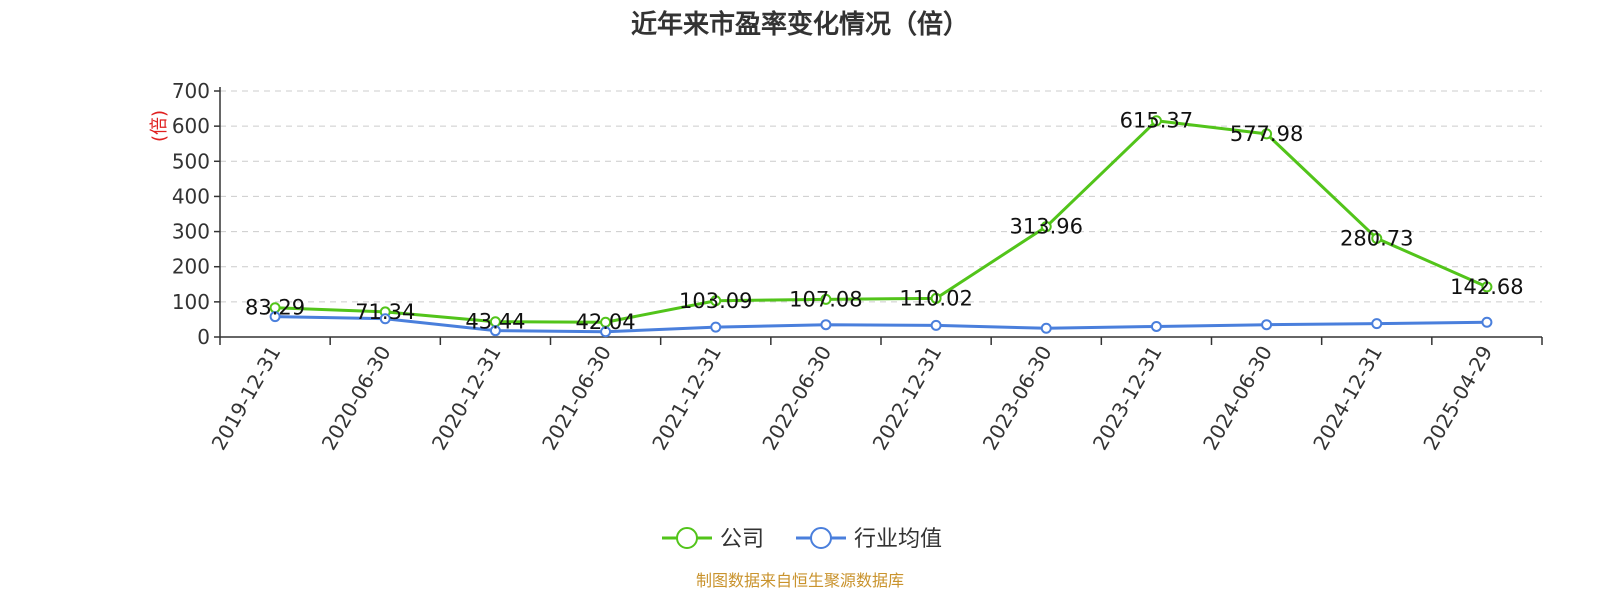 The image size is (1600, 600). I want to click on x-tick-label: 2019-12-31, so click(246, 398).